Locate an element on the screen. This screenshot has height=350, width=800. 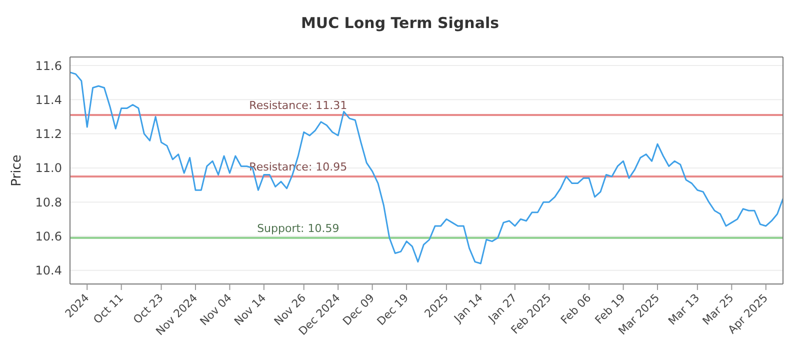
x-tick-label: Dec 19 is located at coordinates (393, 309).